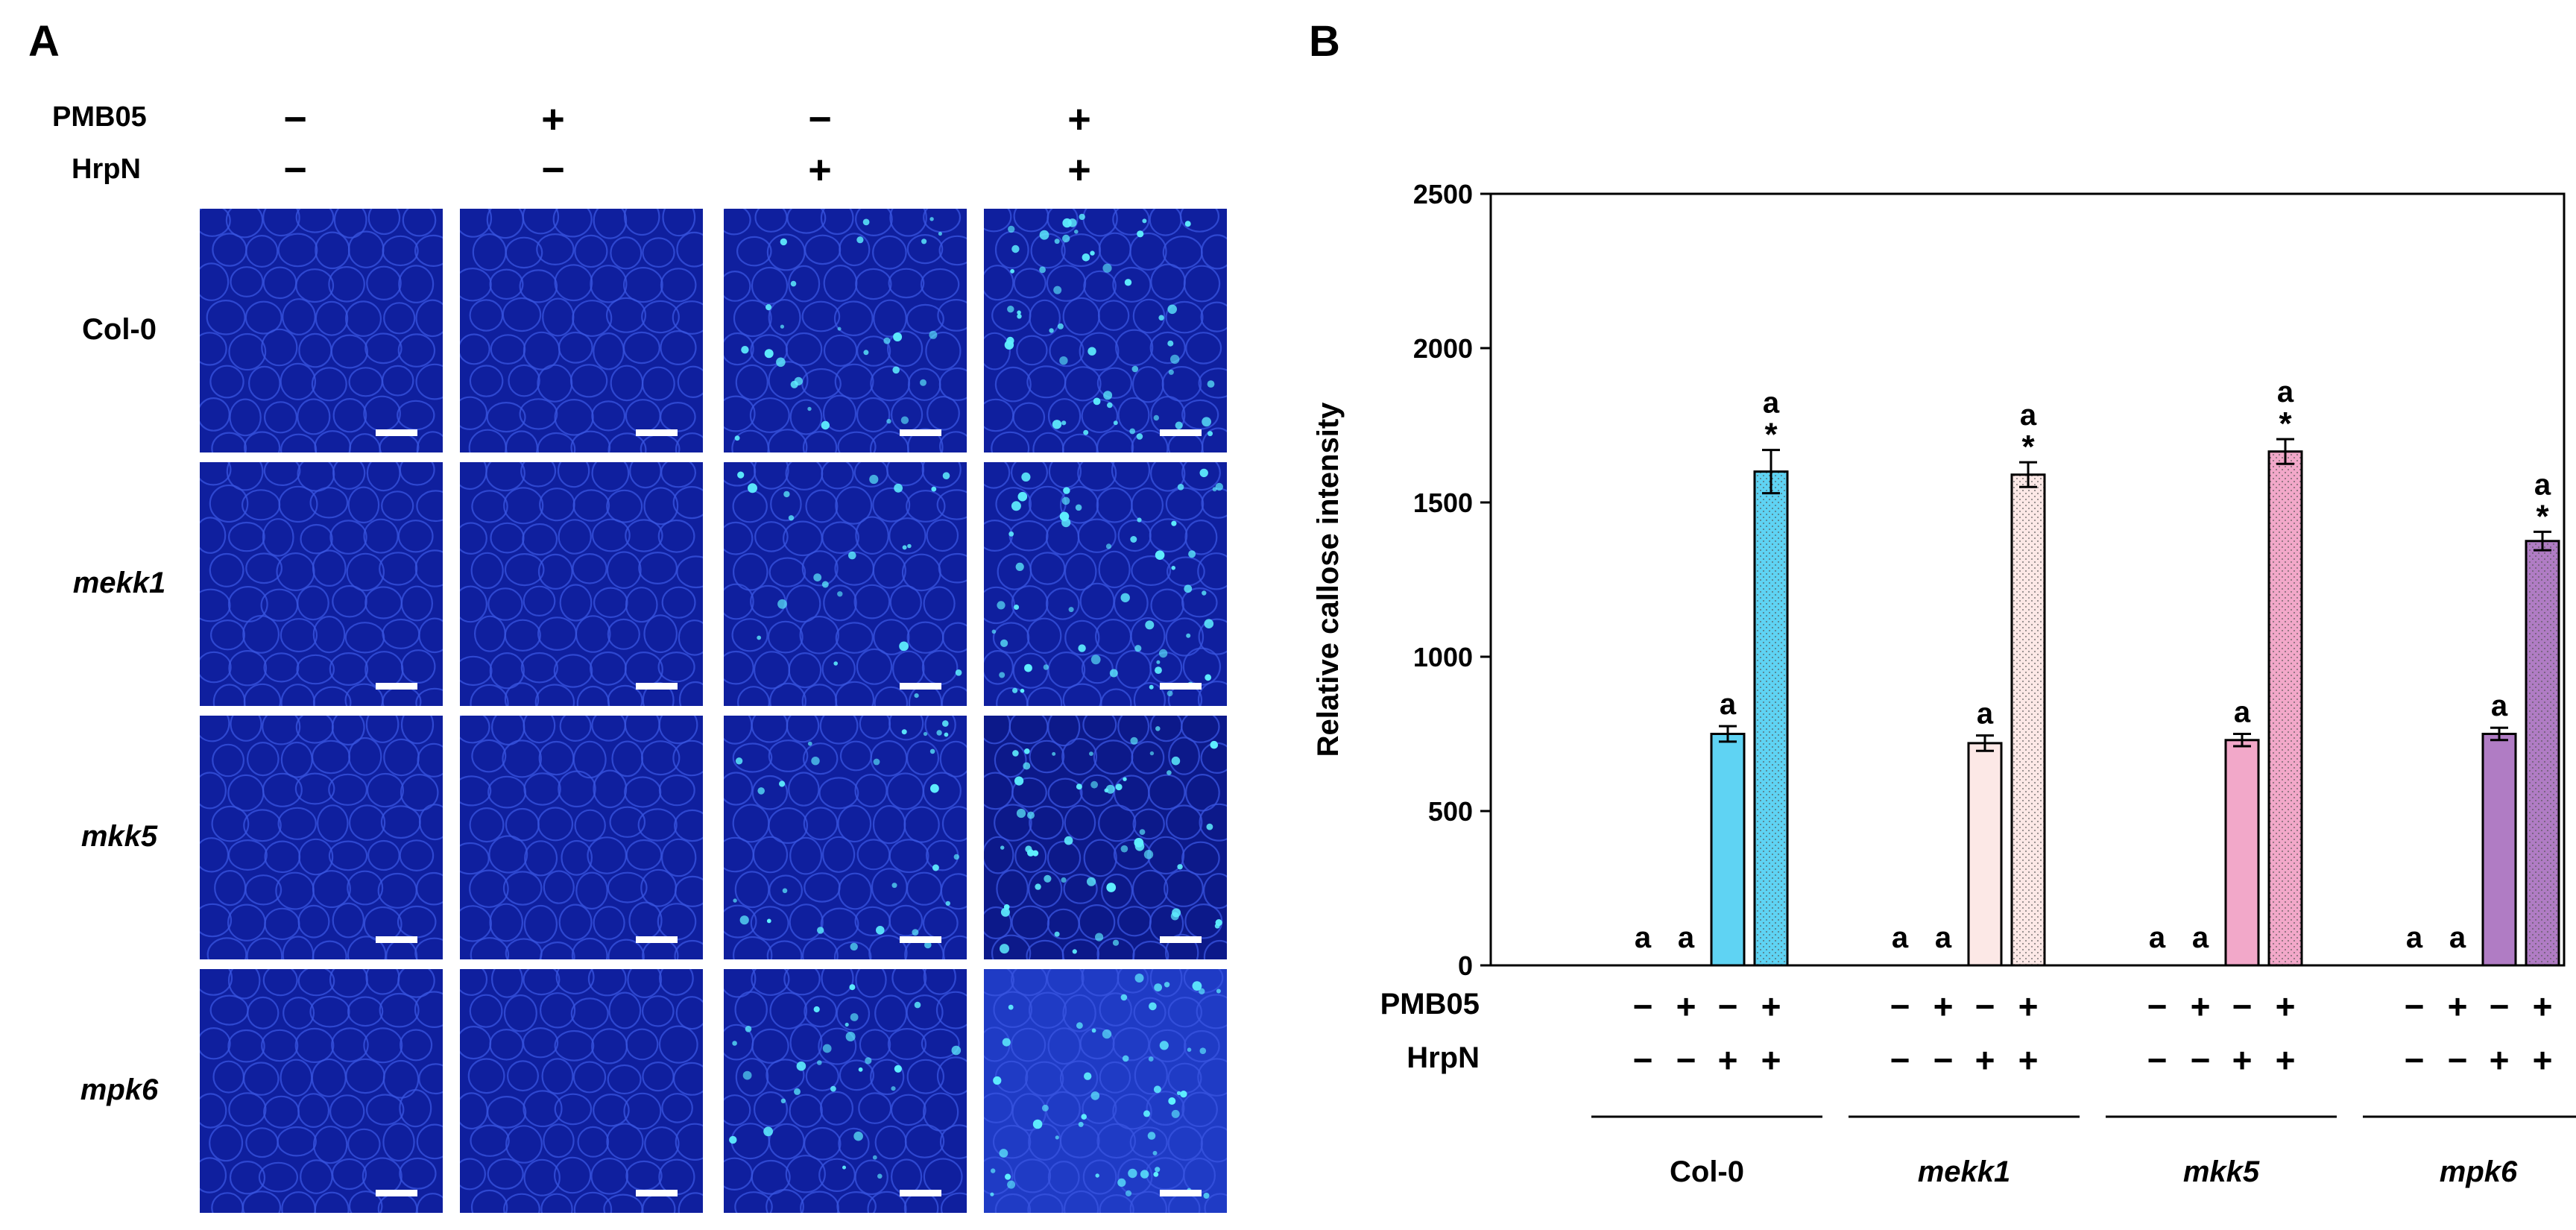 The width and height of the screenshot is (2576, 1230). Describe the element at coordinates (1079, 170) in the screenshot. I see `hrpn-sign-col-4: +` at that location.